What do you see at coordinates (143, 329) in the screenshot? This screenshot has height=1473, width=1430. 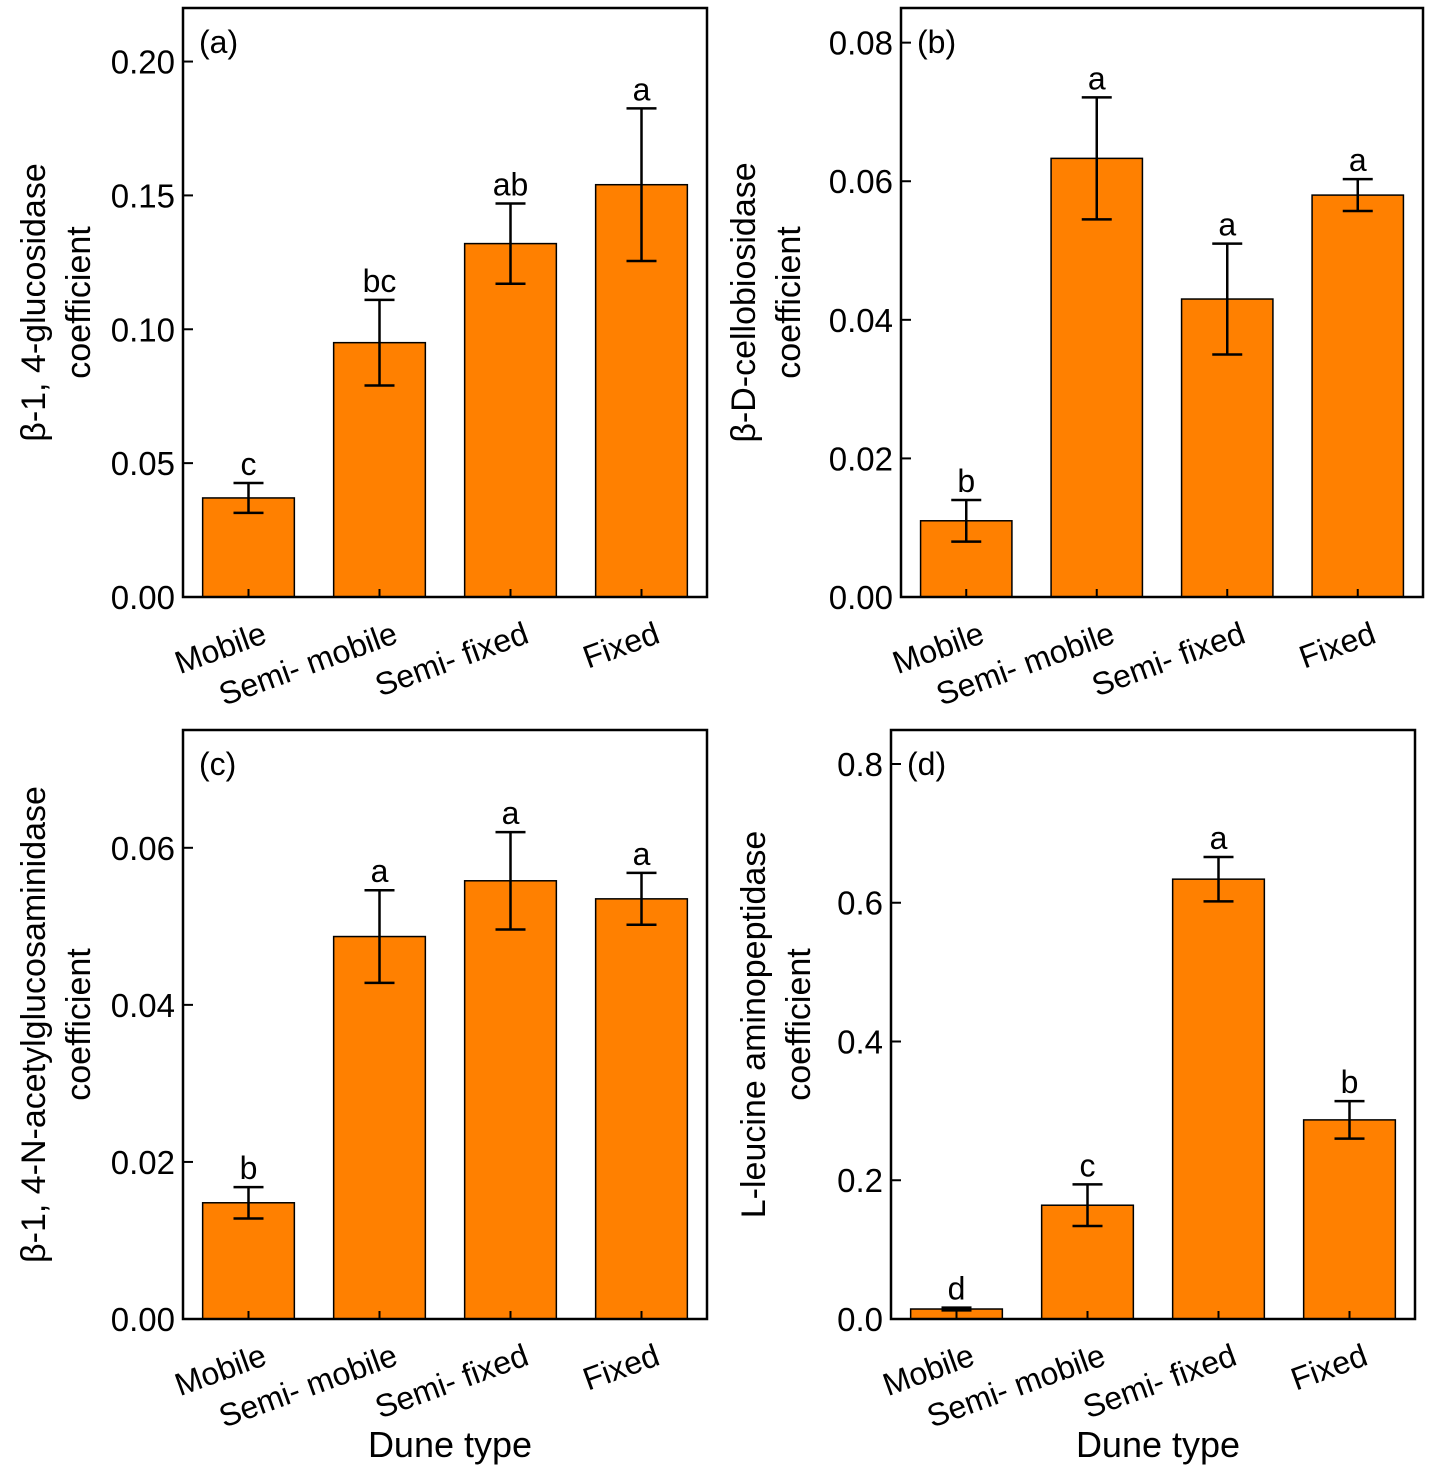 I see `y-tick-label: 0.10` at bounding box center [143, 329].